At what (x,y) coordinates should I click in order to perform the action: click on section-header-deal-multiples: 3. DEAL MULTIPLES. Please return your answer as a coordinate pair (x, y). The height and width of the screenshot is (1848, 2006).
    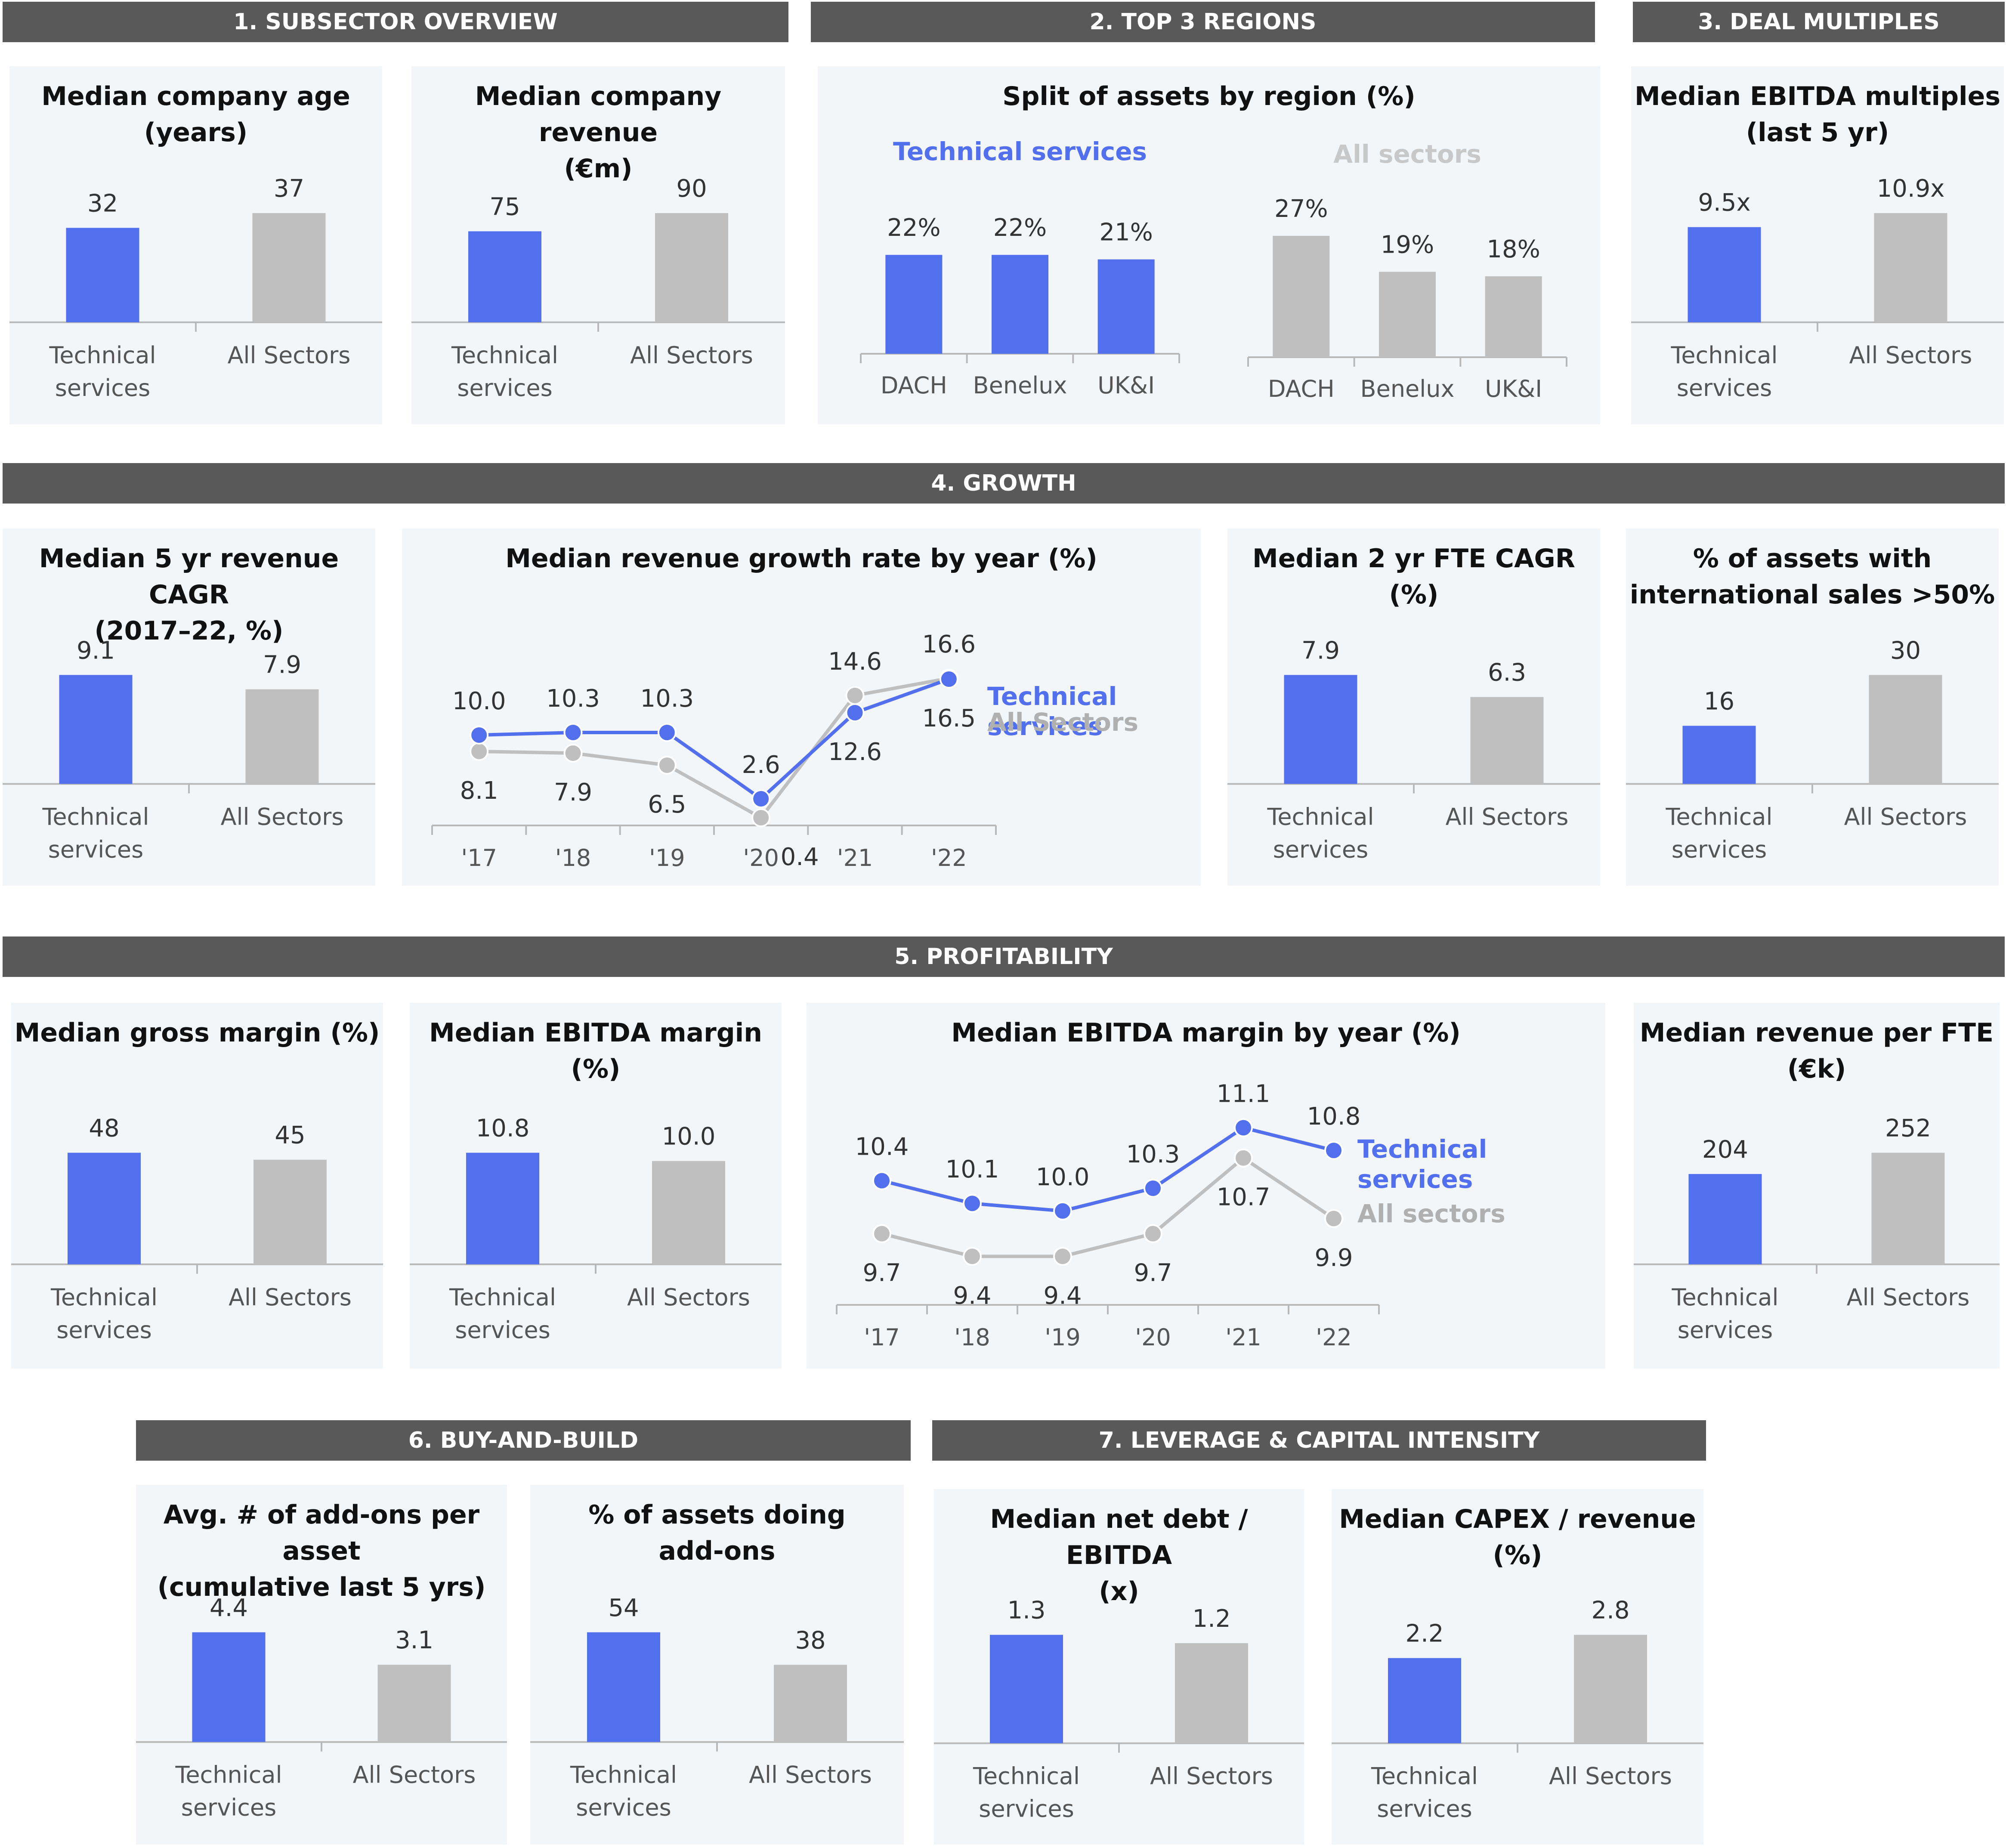
    Looking at the image, I should click on (1819, 22).